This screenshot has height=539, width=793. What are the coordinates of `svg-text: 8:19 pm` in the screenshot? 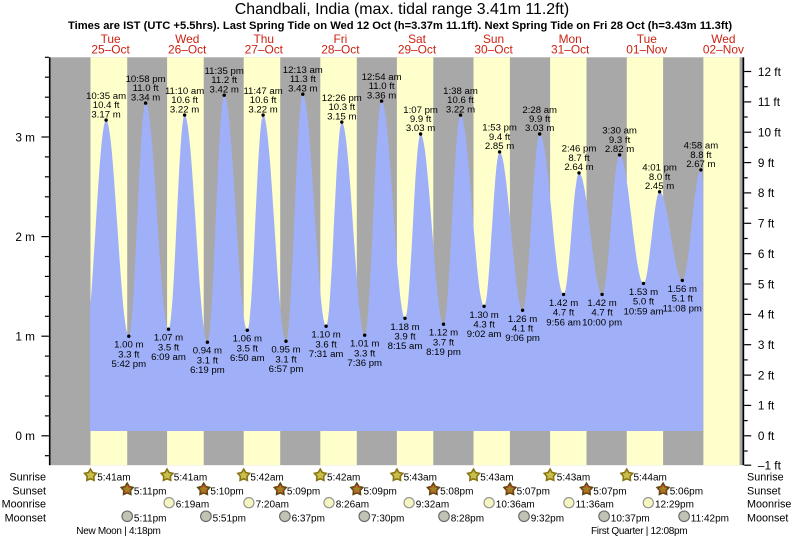 It's located at (443, 352).